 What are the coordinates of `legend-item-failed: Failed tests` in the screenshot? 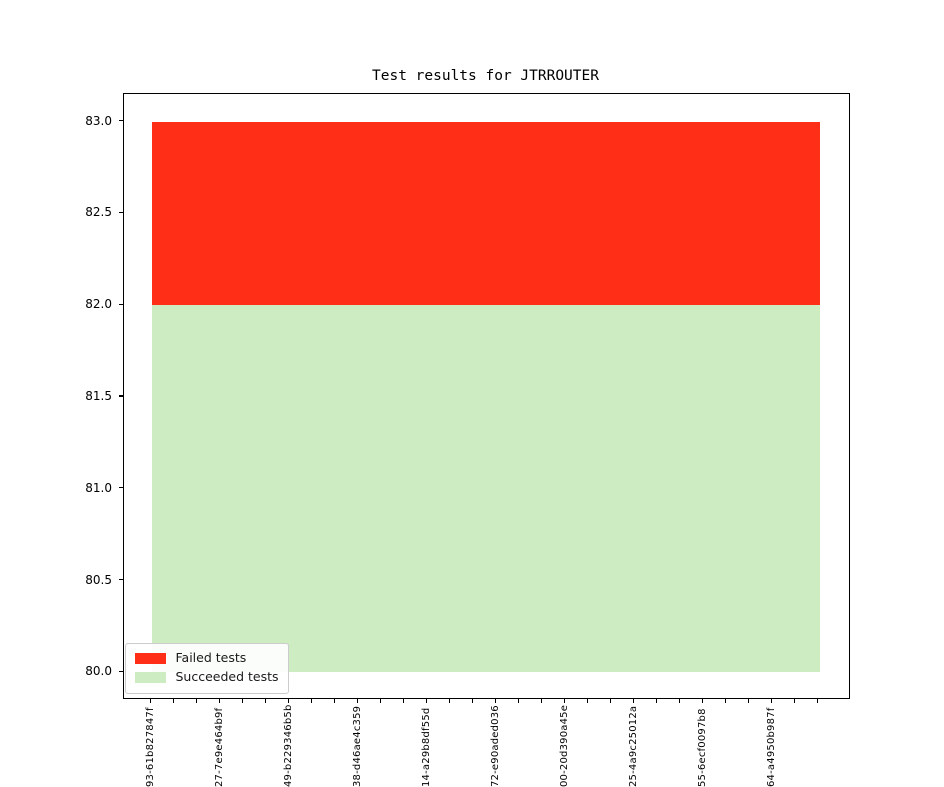 It's located at (206, 657).